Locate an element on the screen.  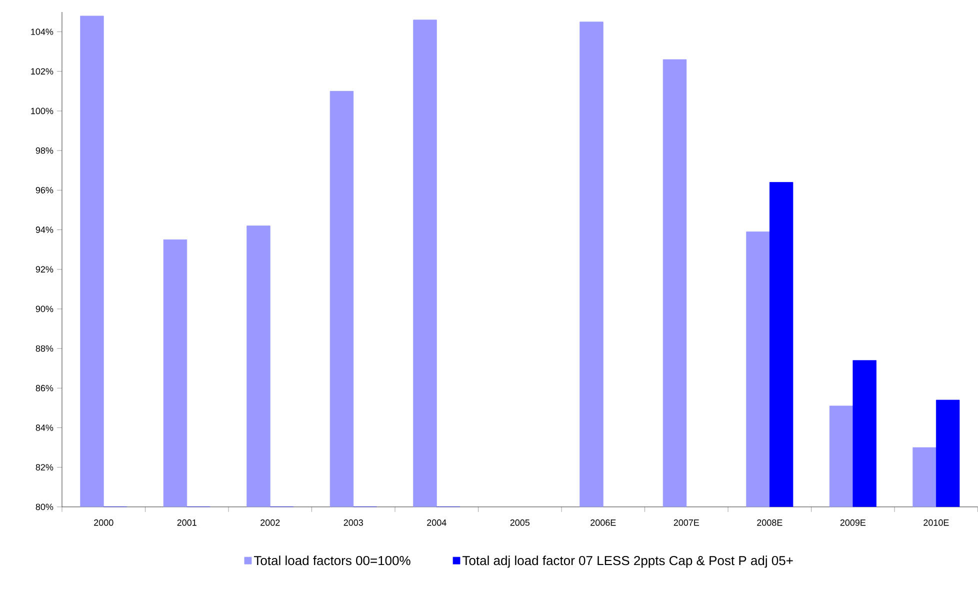
x-tick-label: 2001 is located at coordinates (186, 522).